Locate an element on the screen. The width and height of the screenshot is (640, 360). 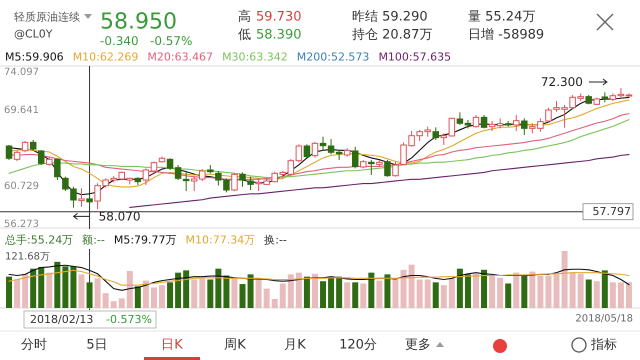
text: -0.340 is located at coordinates (119, 41).